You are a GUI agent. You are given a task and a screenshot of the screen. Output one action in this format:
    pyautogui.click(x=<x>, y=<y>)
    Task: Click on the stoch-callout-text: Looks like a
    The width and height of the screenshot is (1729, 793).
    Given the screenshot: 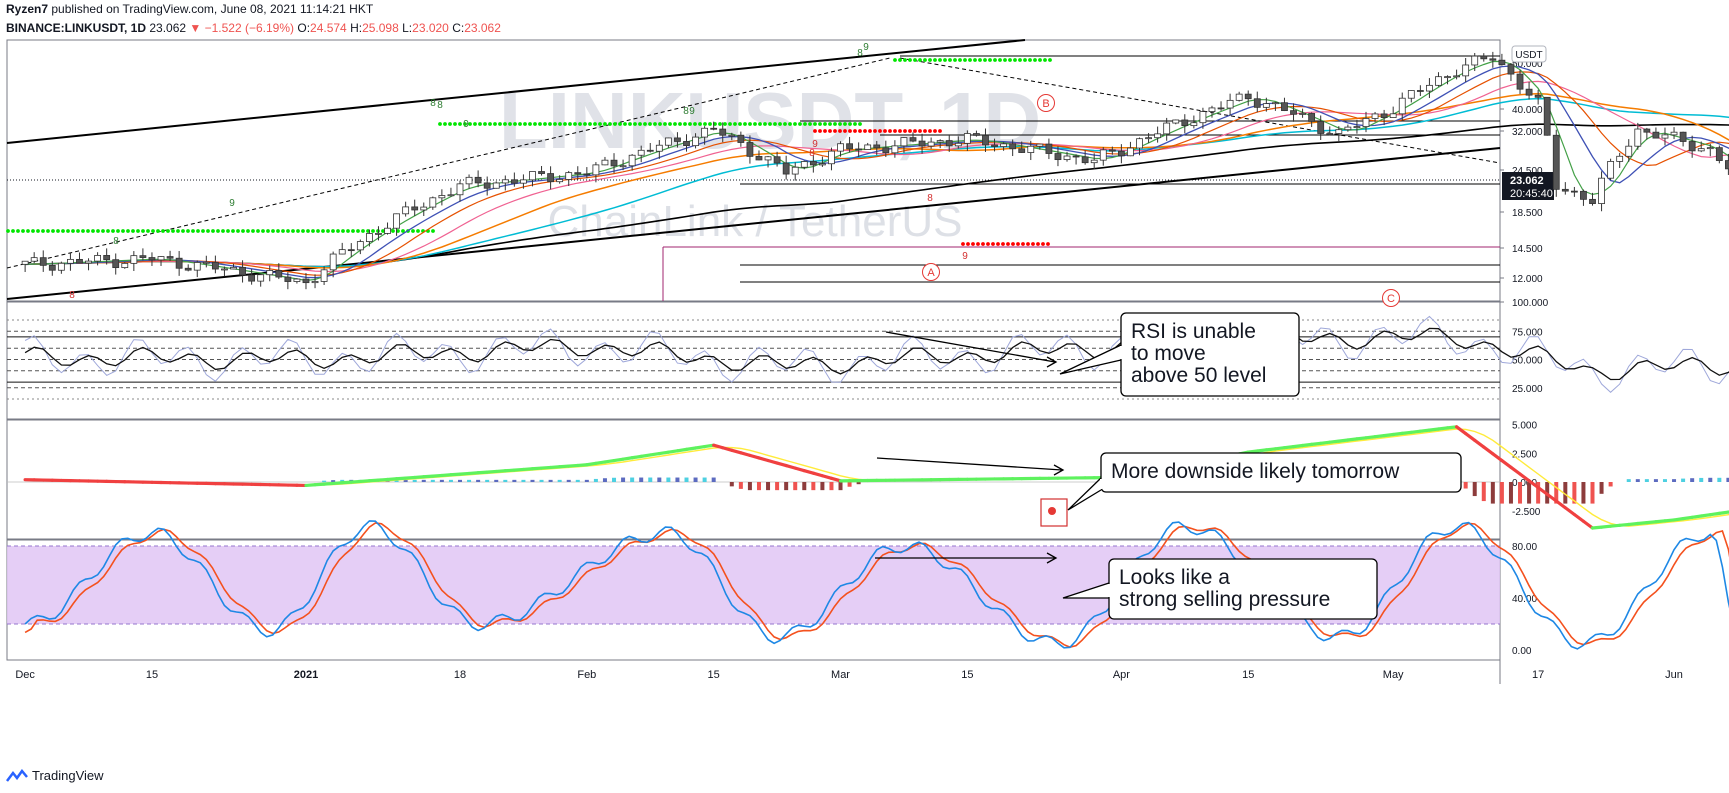 What is the action you would take?
    pyautogui.click(x=1174, y=577)
    